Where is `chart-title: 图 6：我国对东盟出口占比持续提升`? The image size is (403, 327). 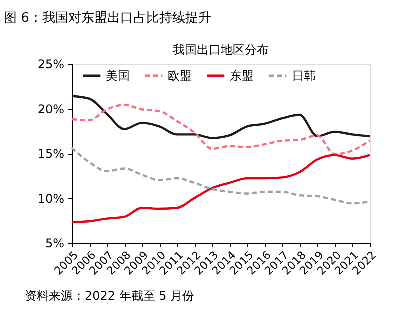 chart-title: 图 6：我国对东盟出口占比持续提升 is located at coordinates (108, 18).